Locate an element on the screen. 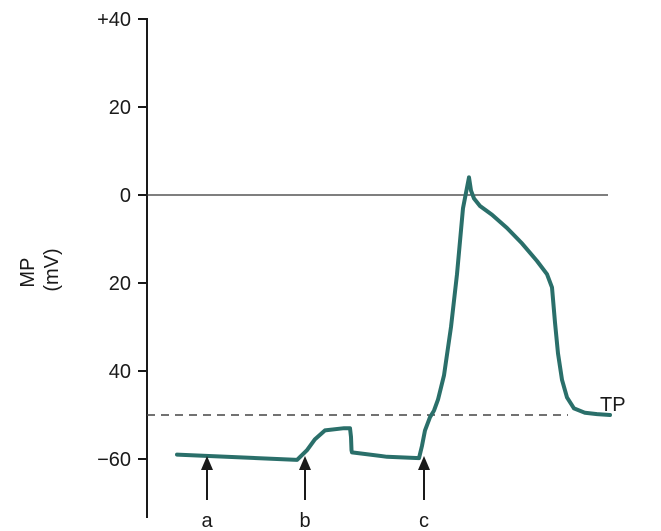 The width and height of the screenshot is (661, 531). y-axis-title-line-2: (mV) is located at coordinates (52, 269).